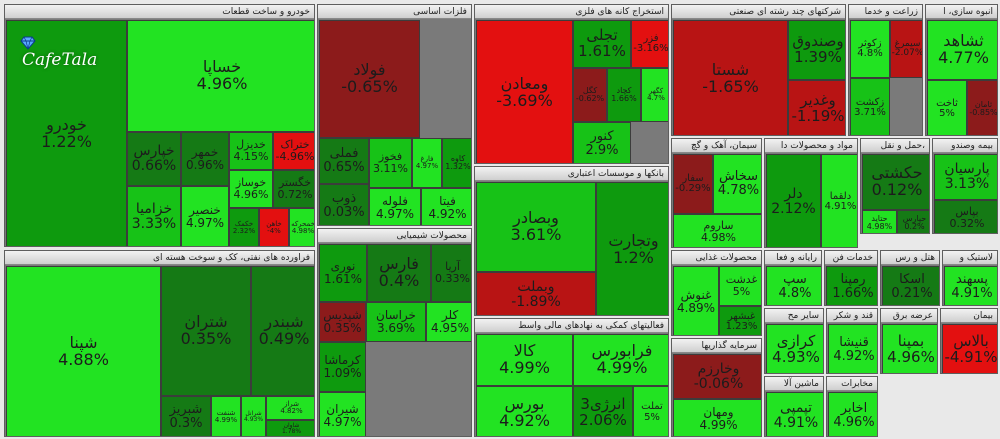  Describe the element at coordinates (571, 174) in the screenshot. I see `sector-title: بانکها و موسسات اعتباری` at that location.